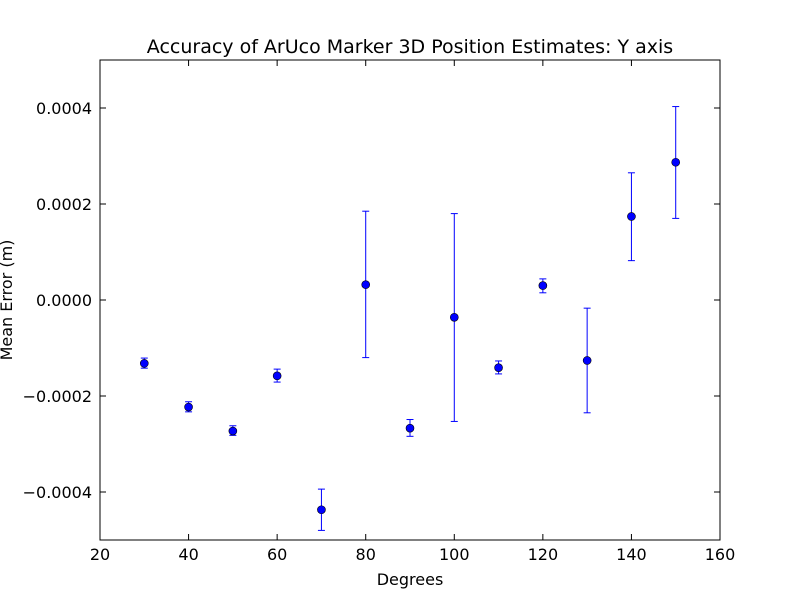 This screenshot has width=800, height=600. What do you see at coordinates (720, 554) in the screenshot?
I see `x-tick-label: 160` at bounding box center [720, 554].